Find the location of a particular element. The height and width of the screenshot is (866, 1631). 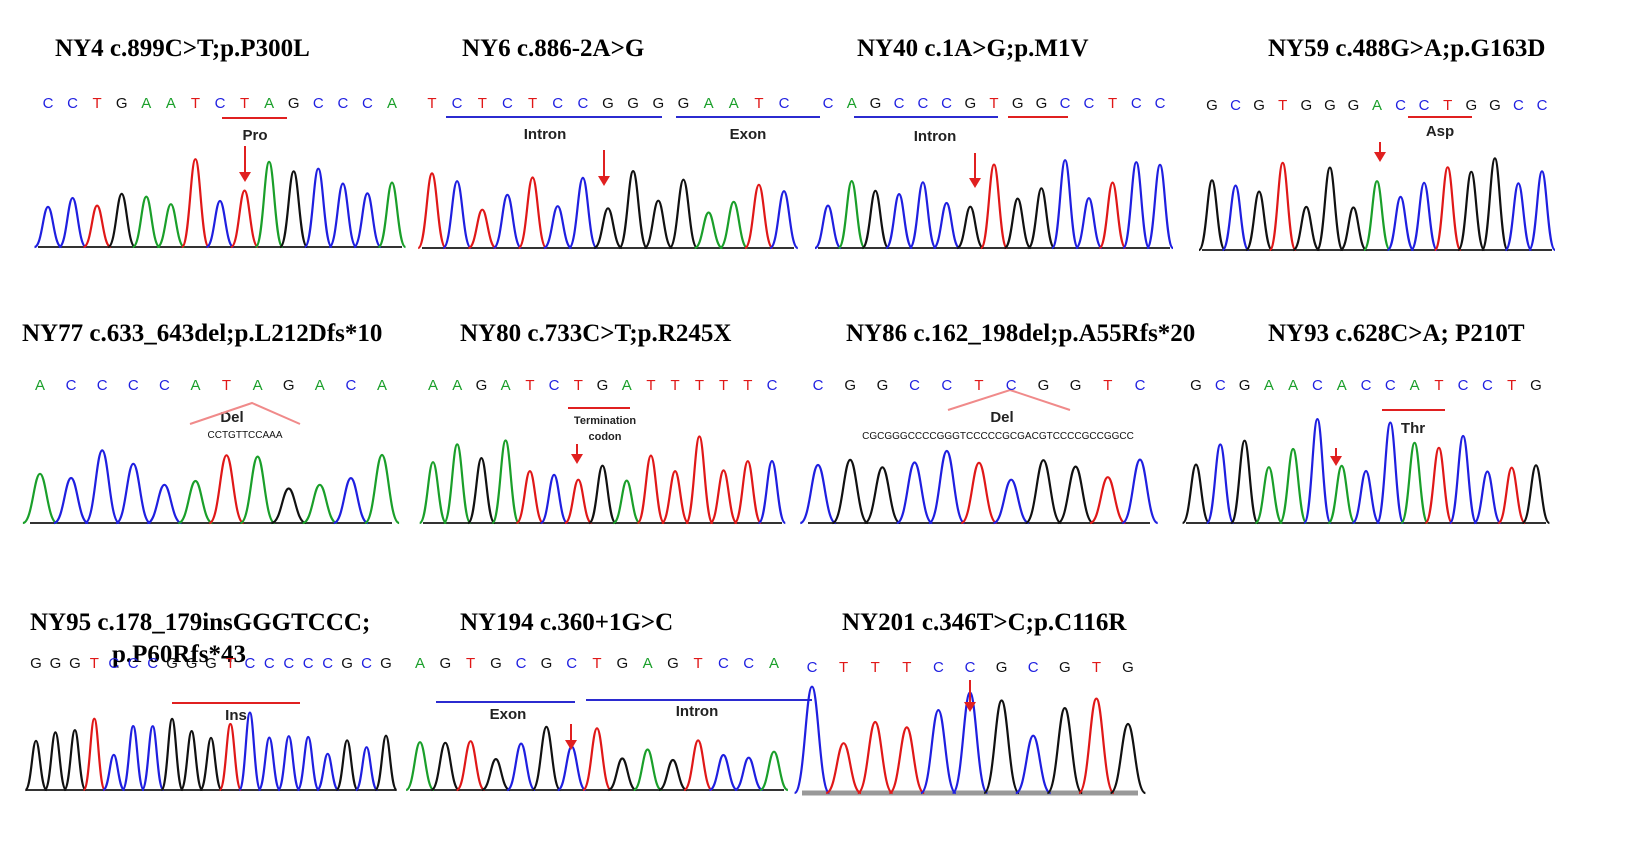

panel-title-ny201: NY201 c.346T>C;p.C116R is located at coordinates (984, 622).